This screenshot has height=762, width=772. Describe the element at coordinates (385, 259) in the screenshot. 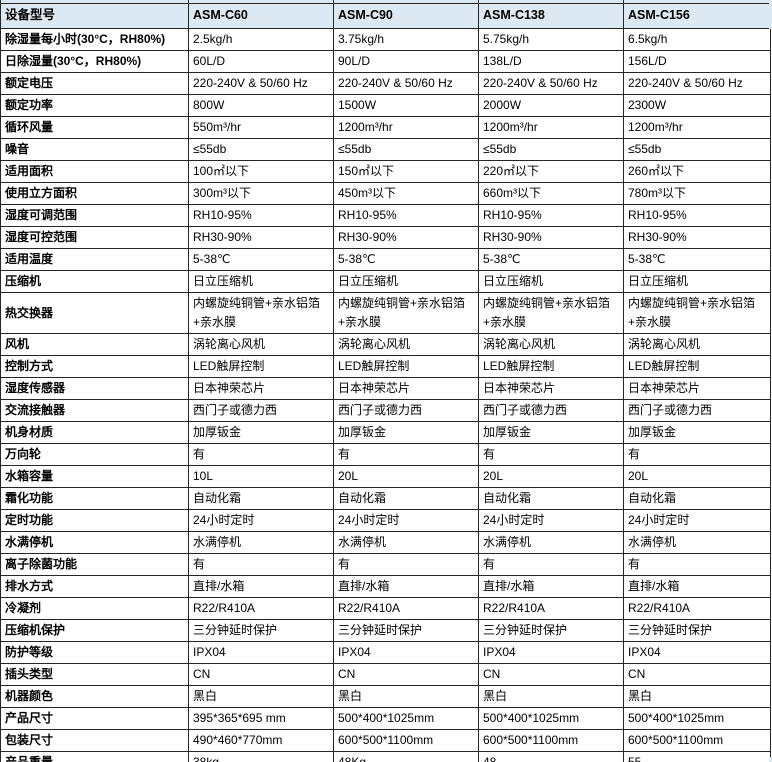

I see `spec-row: 适用温度 5-38℃ 5-38℃ 5-38℃ 5-38℃` at that location.